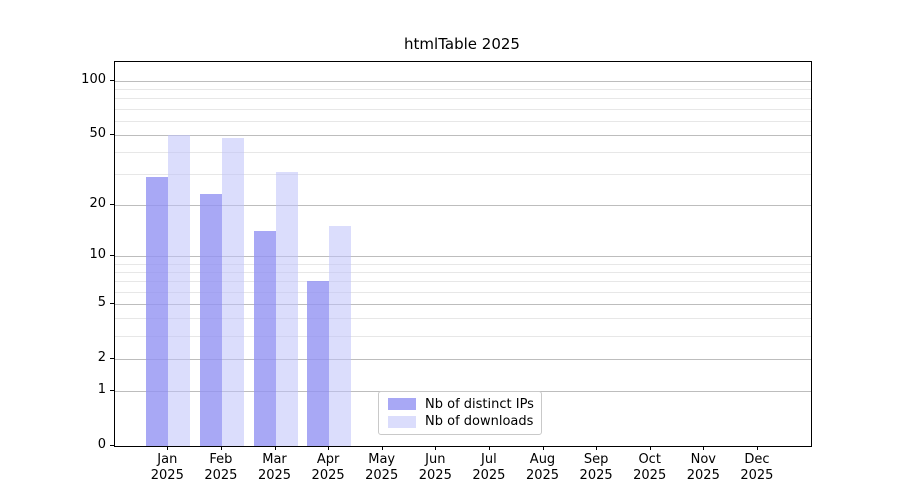 The height and width of the screenshot is (500, 900). I want to click on x-axis-tick-dec, so click(757, 448).